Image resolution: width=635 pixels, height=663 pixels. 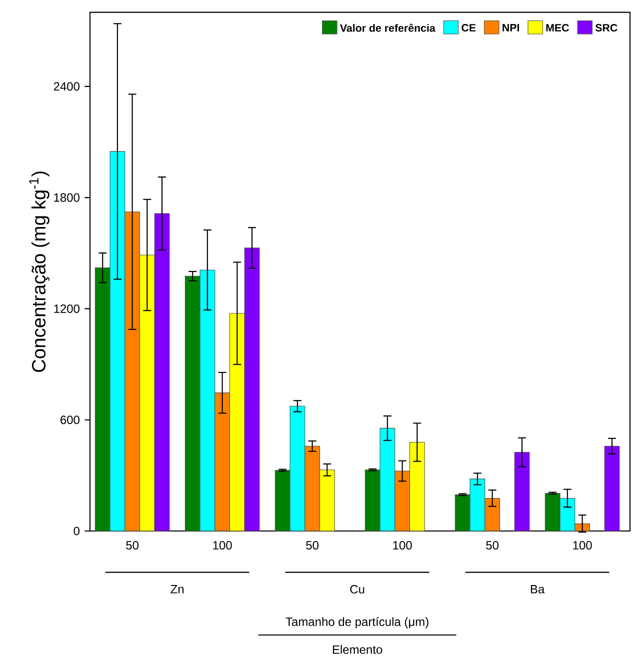 I want to click on legend-label: CE, so click(x=469, y=28).